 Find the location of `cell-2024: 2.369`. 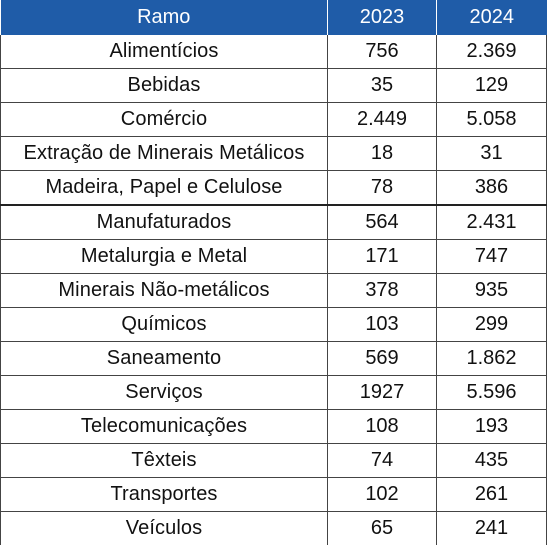

cell-2024: 2.369 is located at coordinates (491, 52).